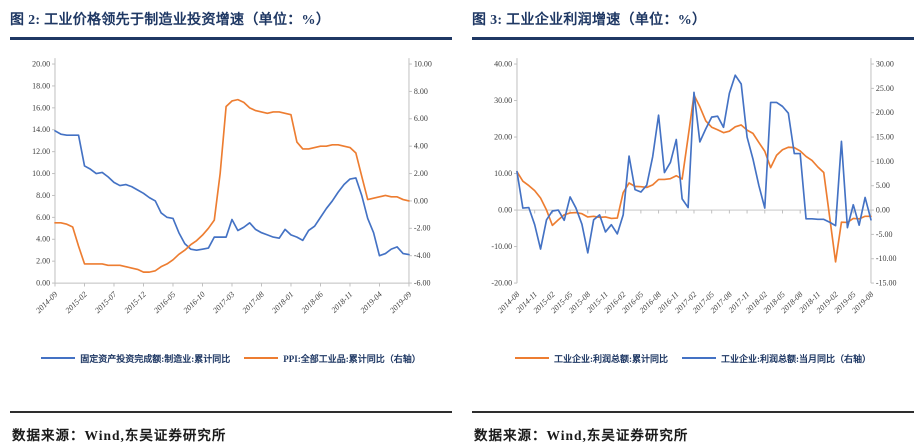 The image size is (924, 447). What do you see at coordinates (503, 63) in the screenshot?
I see `left-axis-tick-label: 40.00` at bounding box center [503, 63].